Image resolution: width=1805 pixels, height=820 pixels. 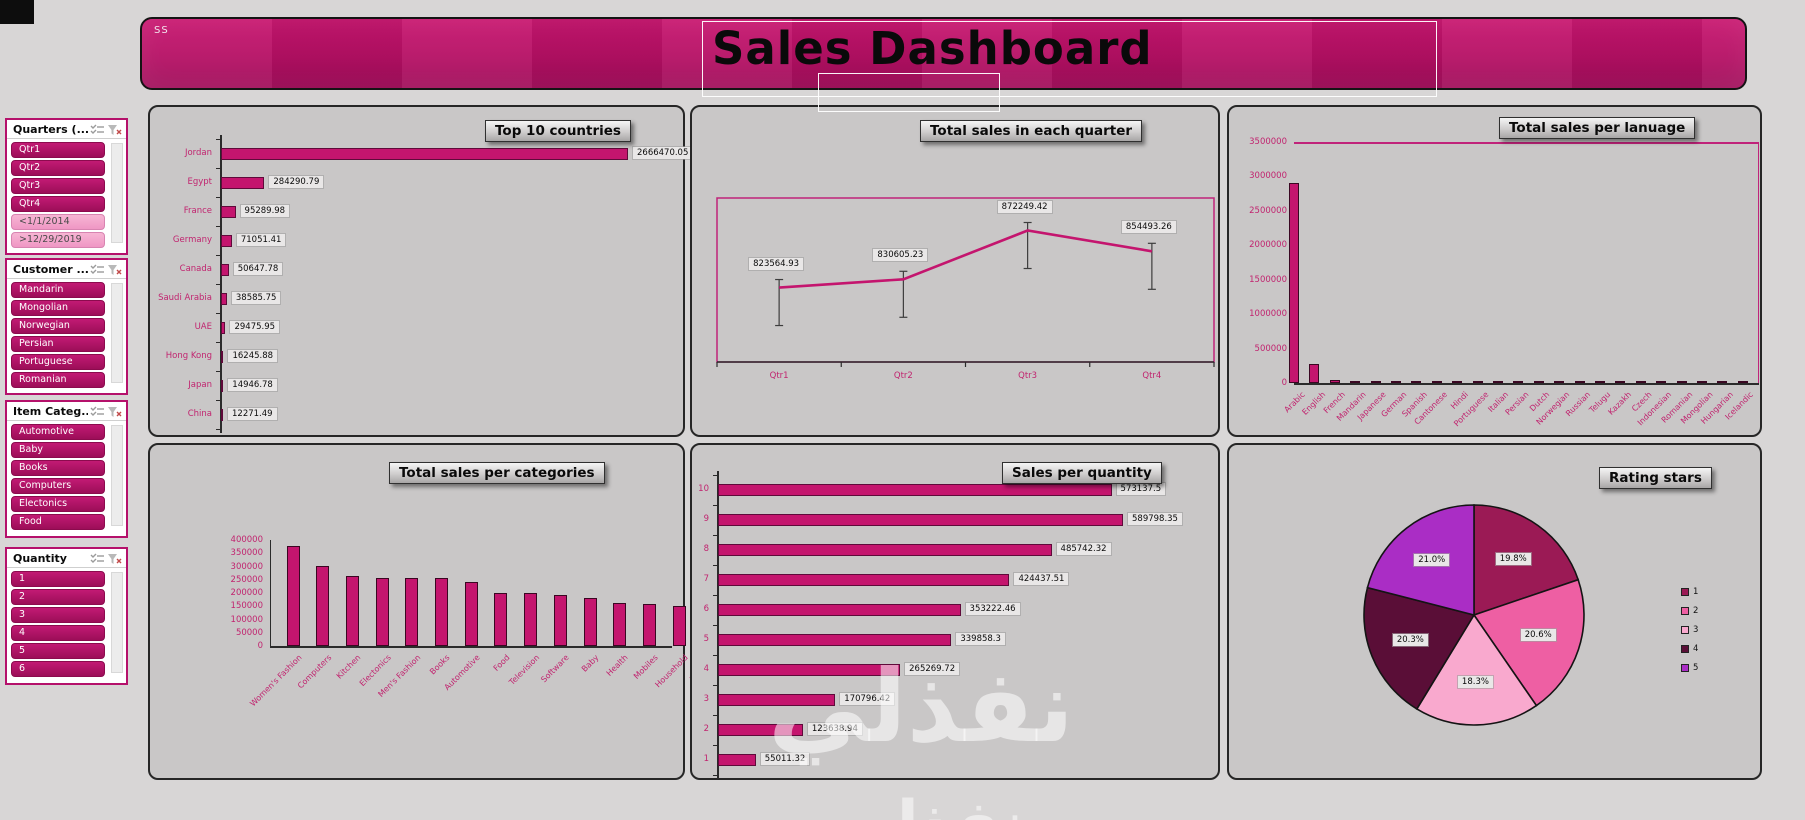 I want to click on y-axis-label: 0, so click(x=1284, y=383).